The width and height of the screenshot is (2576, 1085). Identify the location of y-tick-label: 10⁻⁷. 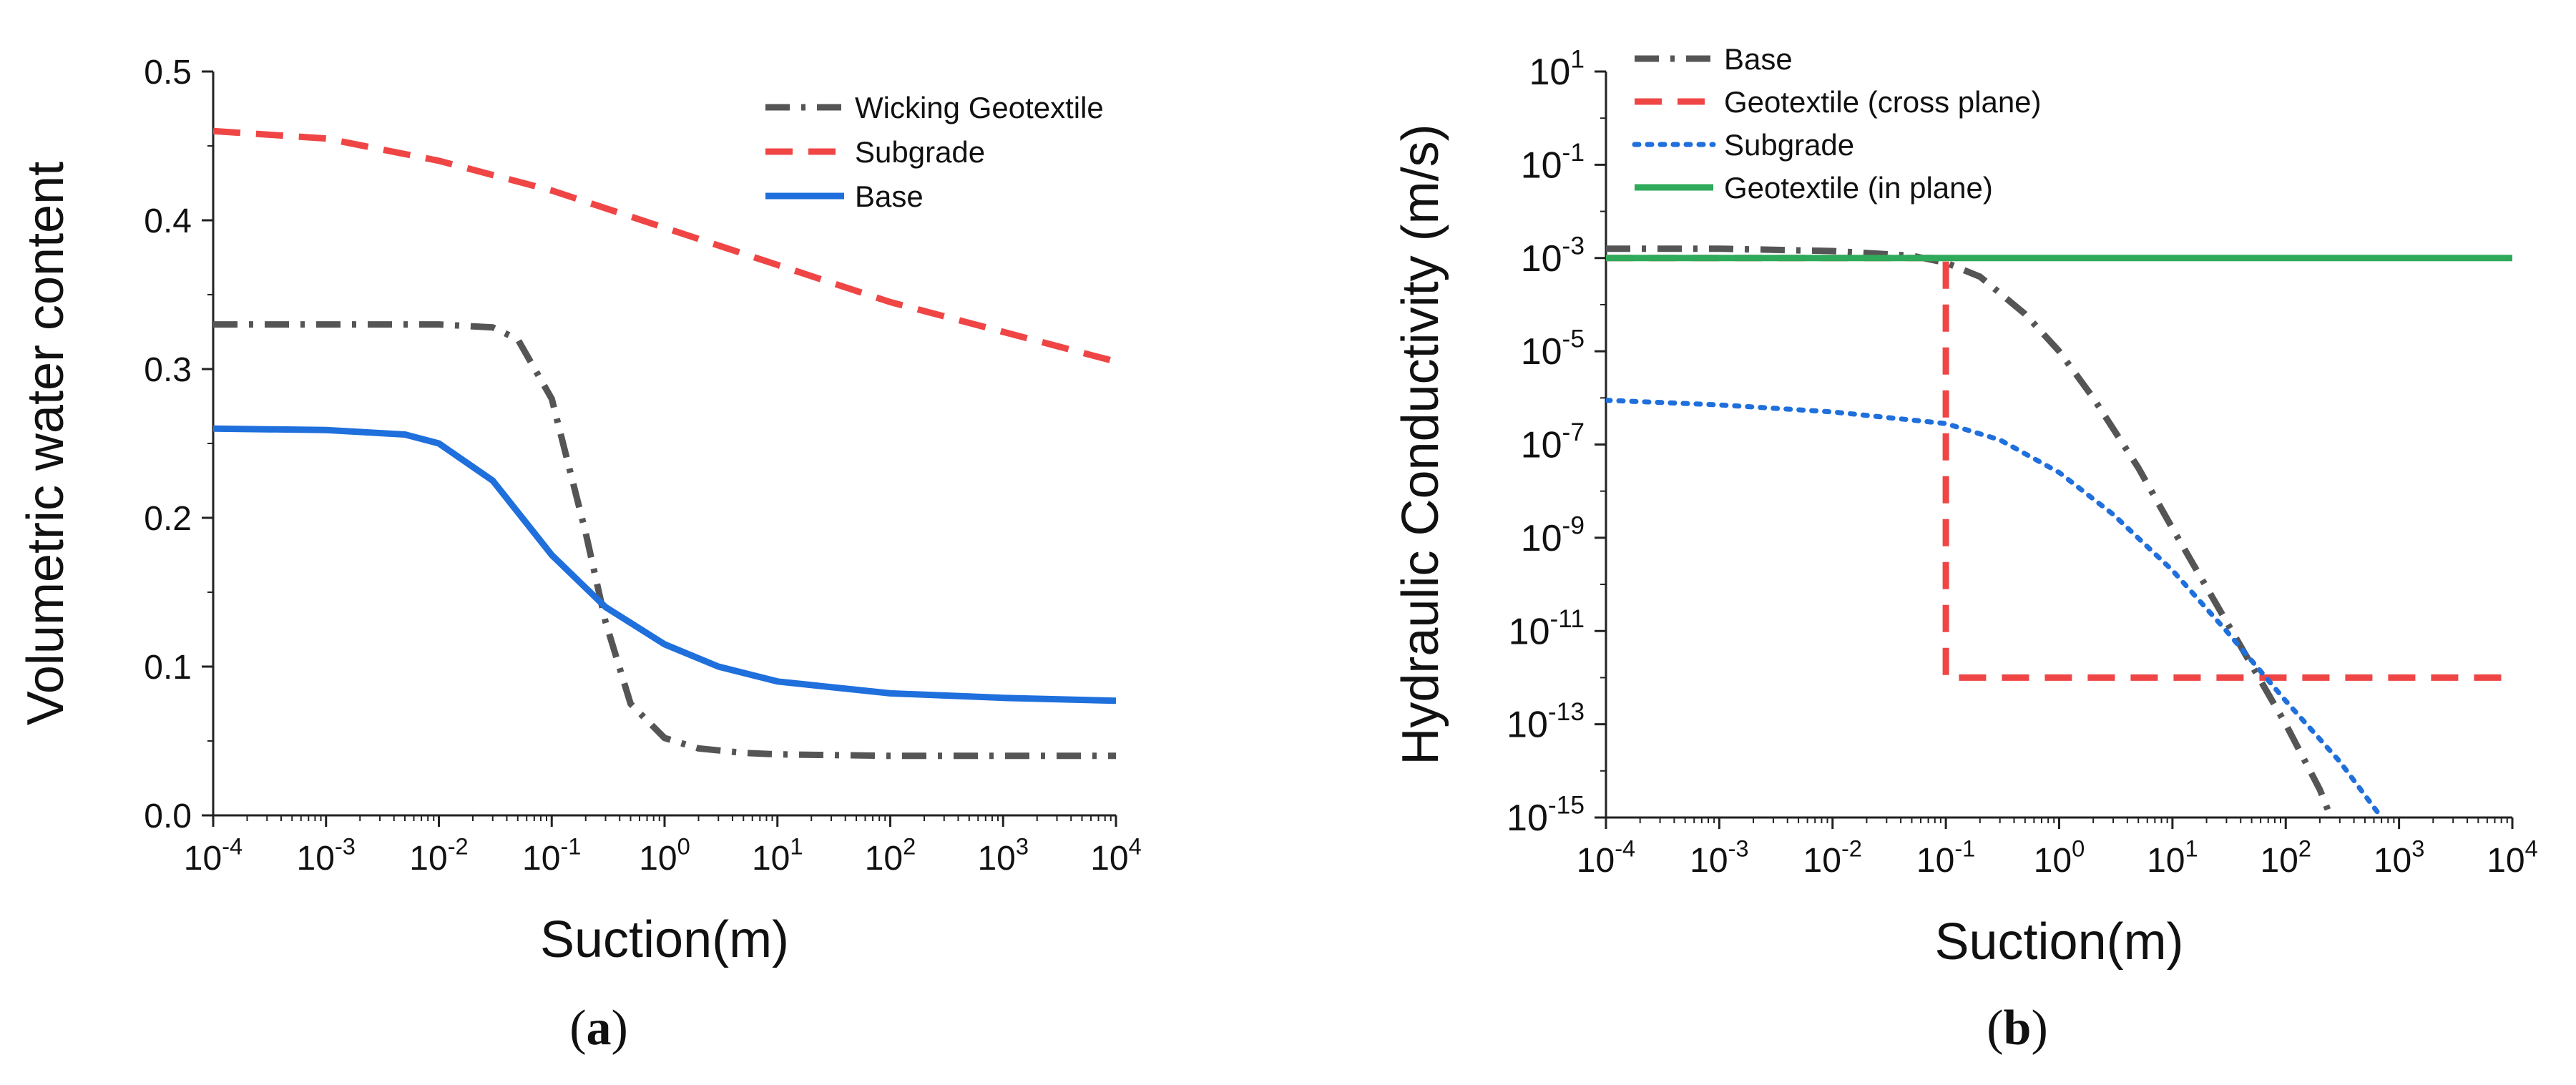
(1553, 442).